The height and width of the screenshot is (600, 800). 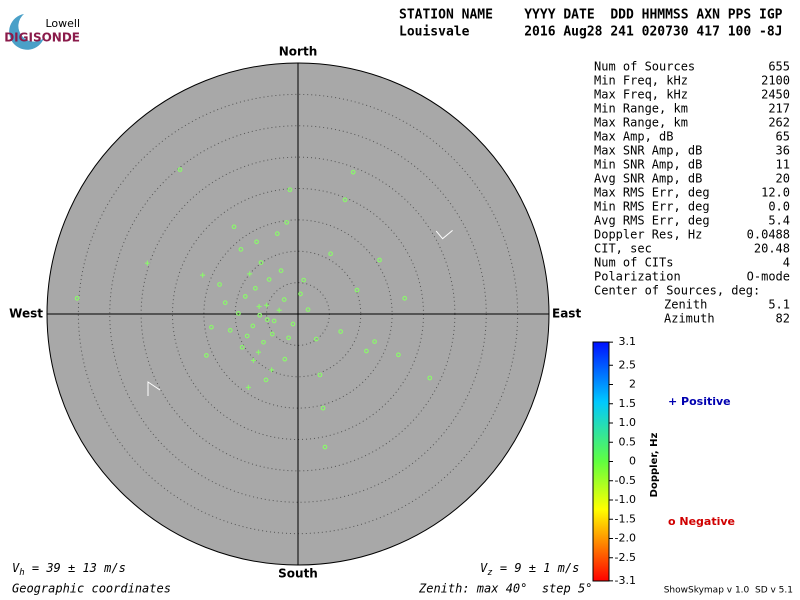 I want to click on stat-value: 217, so click(x=779, y=109).